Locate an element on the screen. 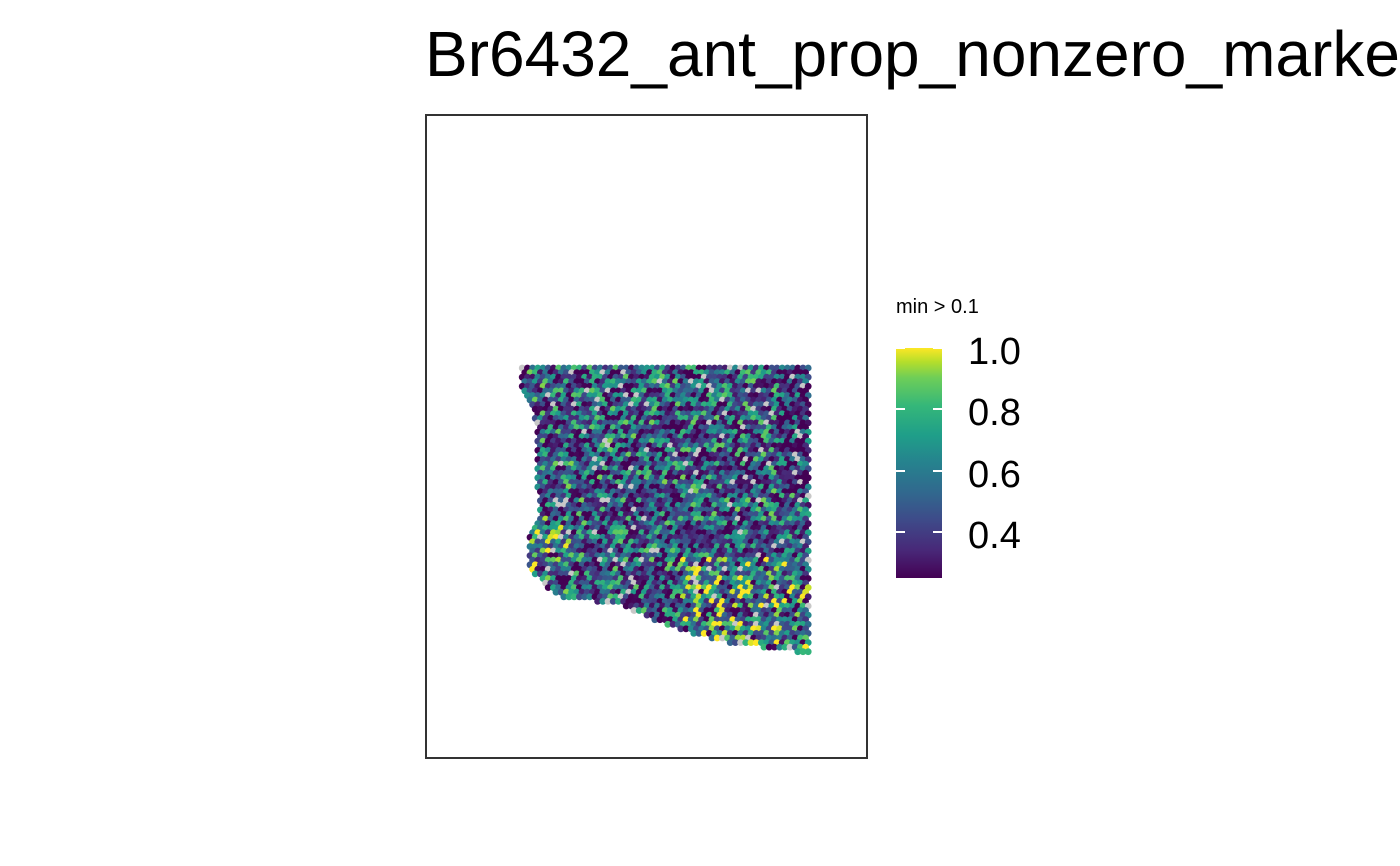 The height and width of the screenshot is (866, 1400). tick-label-1-0: 1.0 is located at coordinates (994, 352).